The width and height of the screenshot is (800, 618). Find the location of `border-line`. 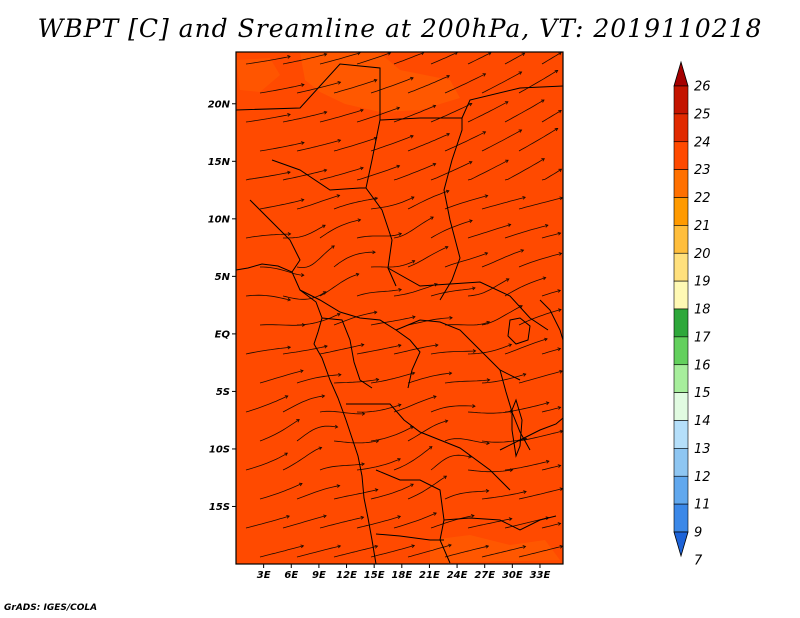

border-line is located at coordinates (512, 102).